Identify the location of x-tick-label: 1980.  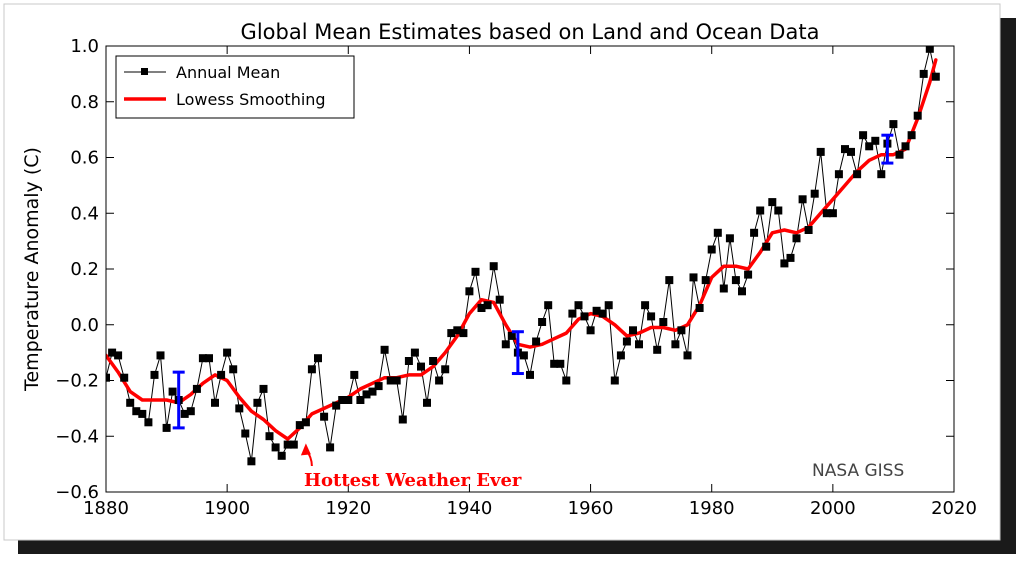
(712, 508).